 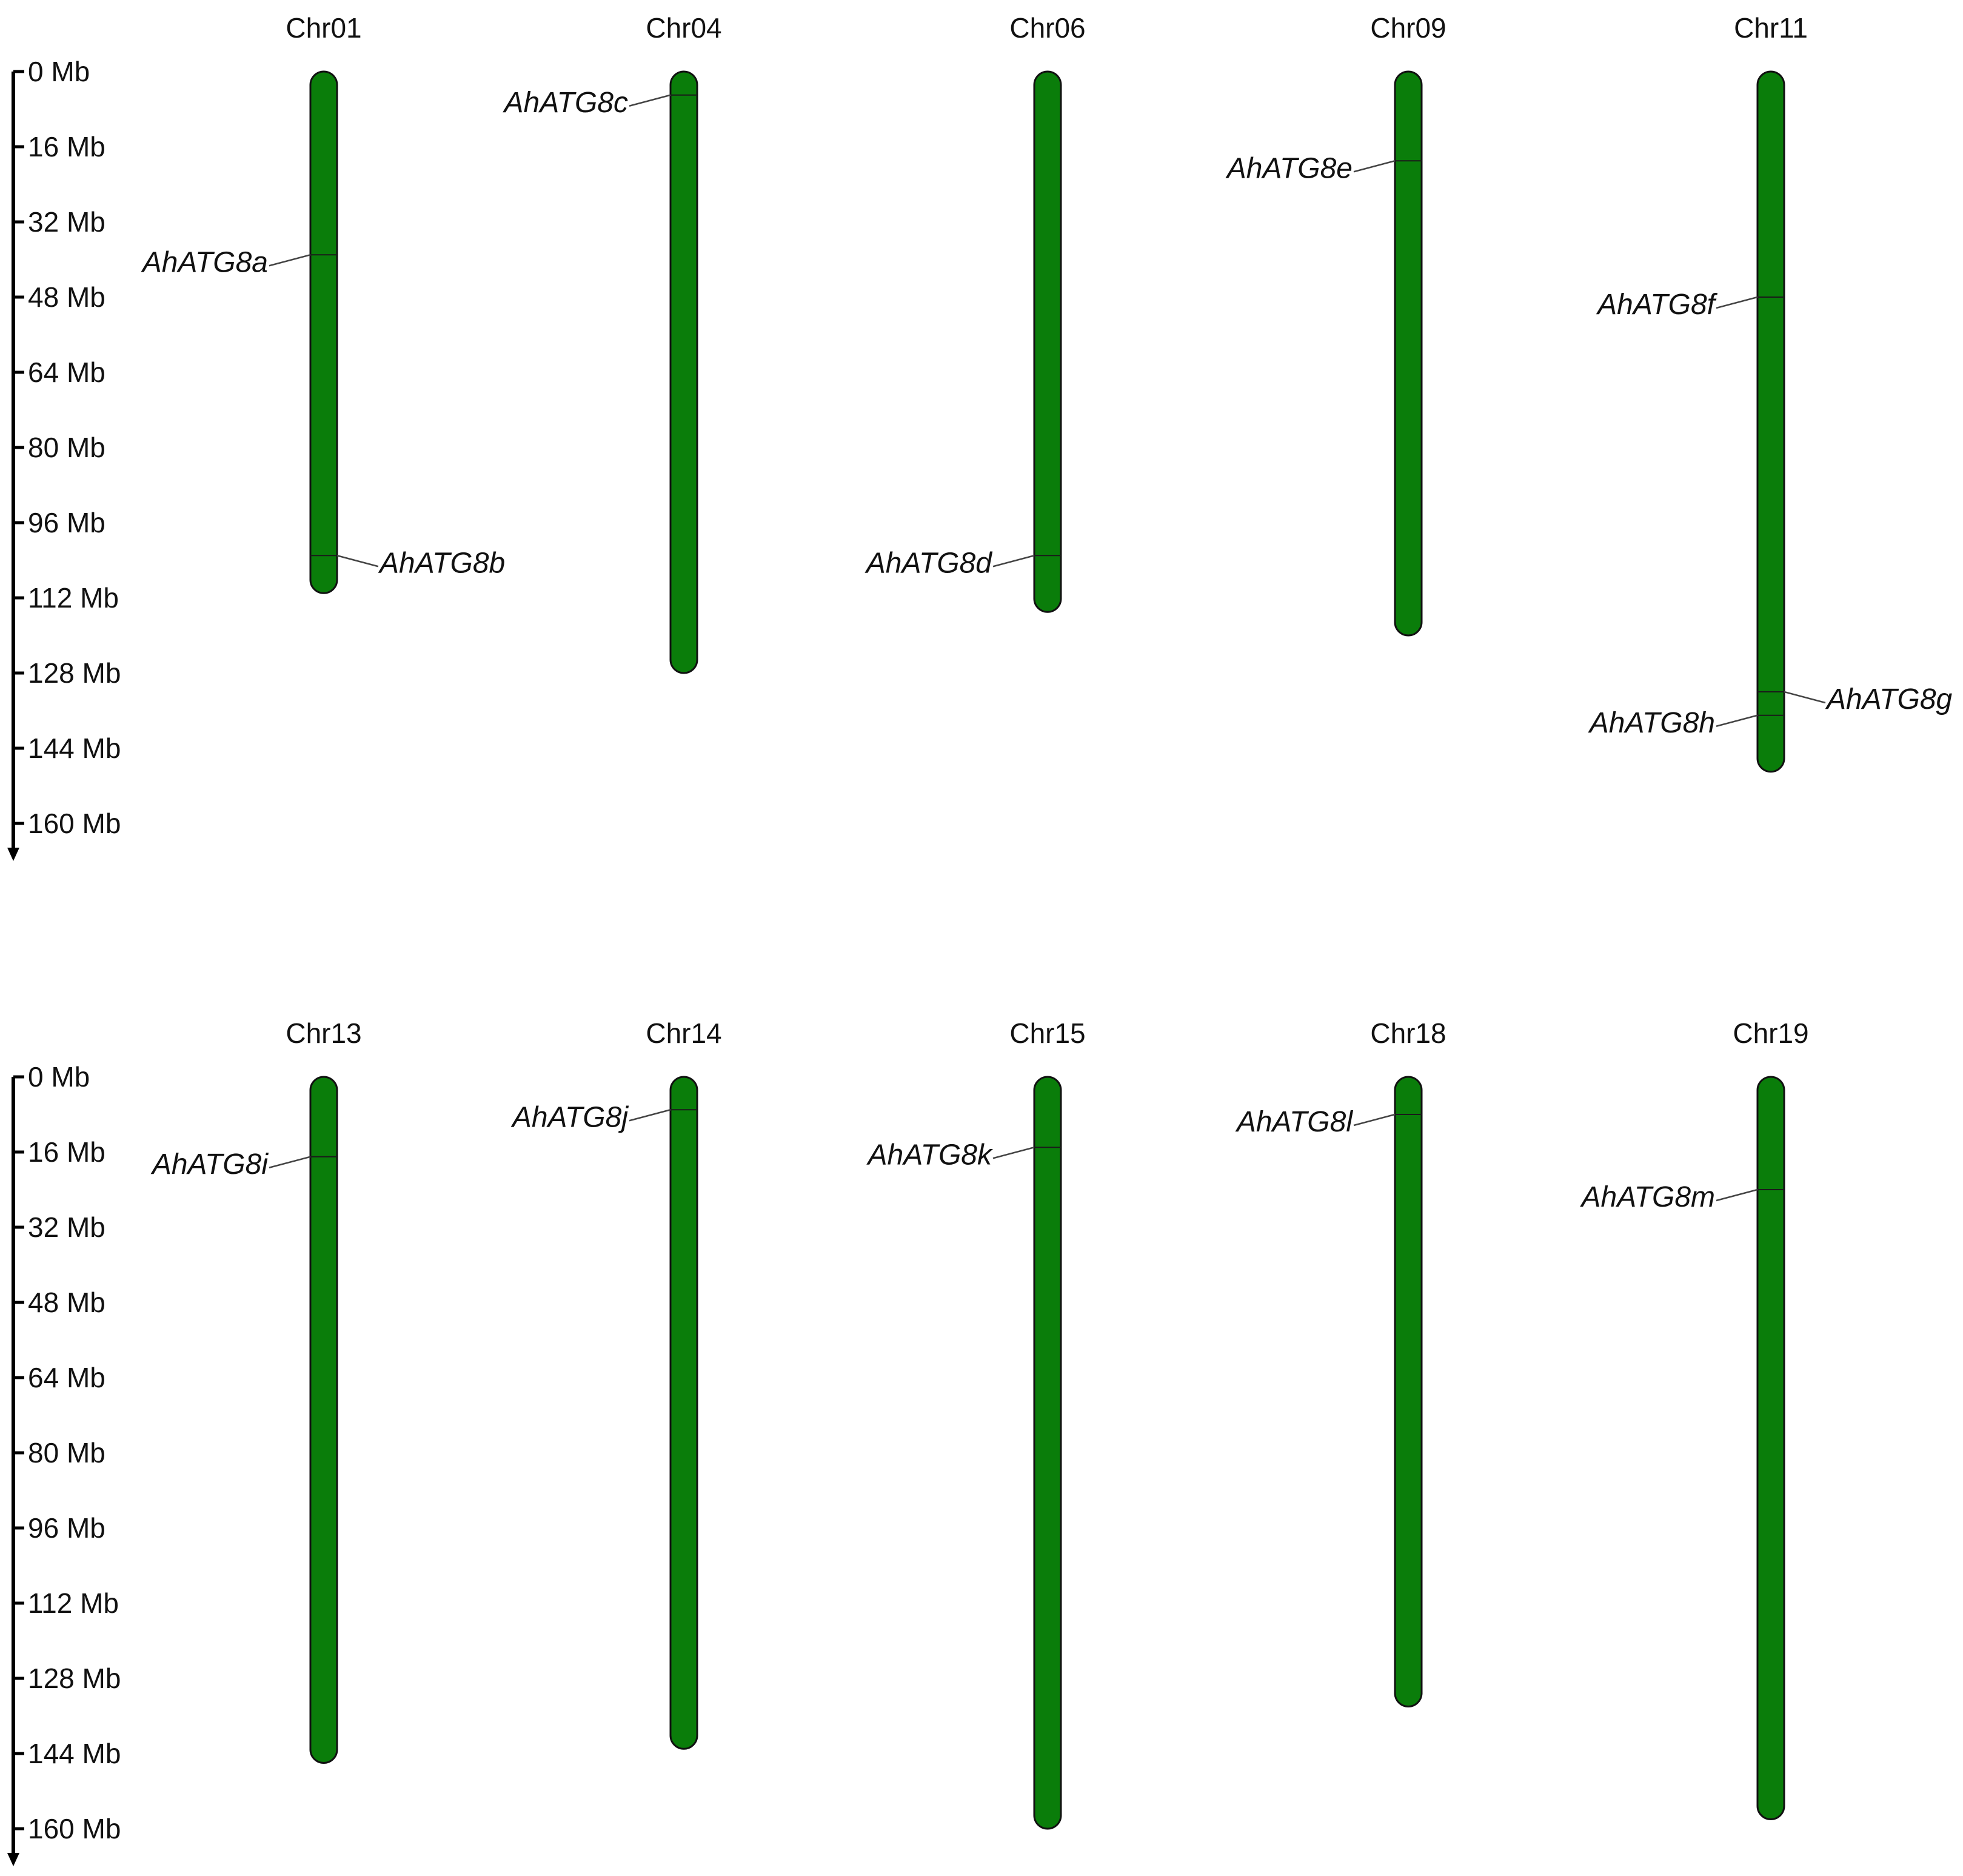 What do you see at coordinates (1047, 28) in the screenshot?
I see `chromosome-label: Chr06` at bounding box center [1047, 28].